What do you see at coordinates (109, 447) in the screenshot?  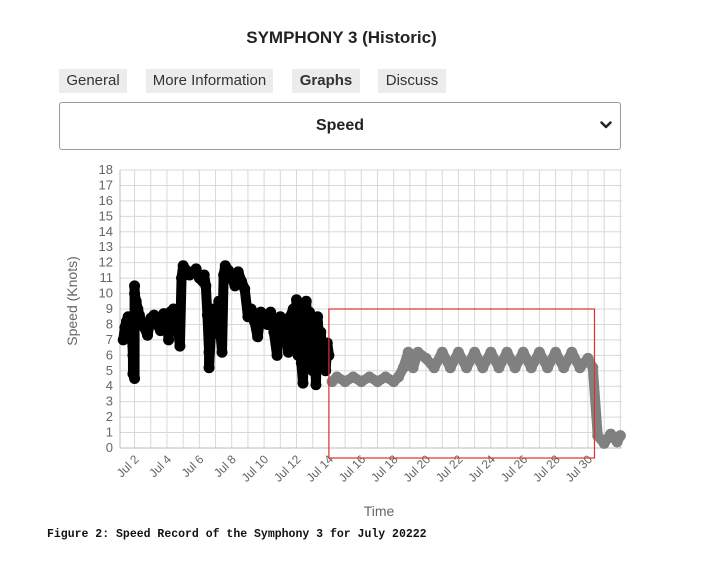 I see `y-tick-label: 0` at bounding box center [109, 447].